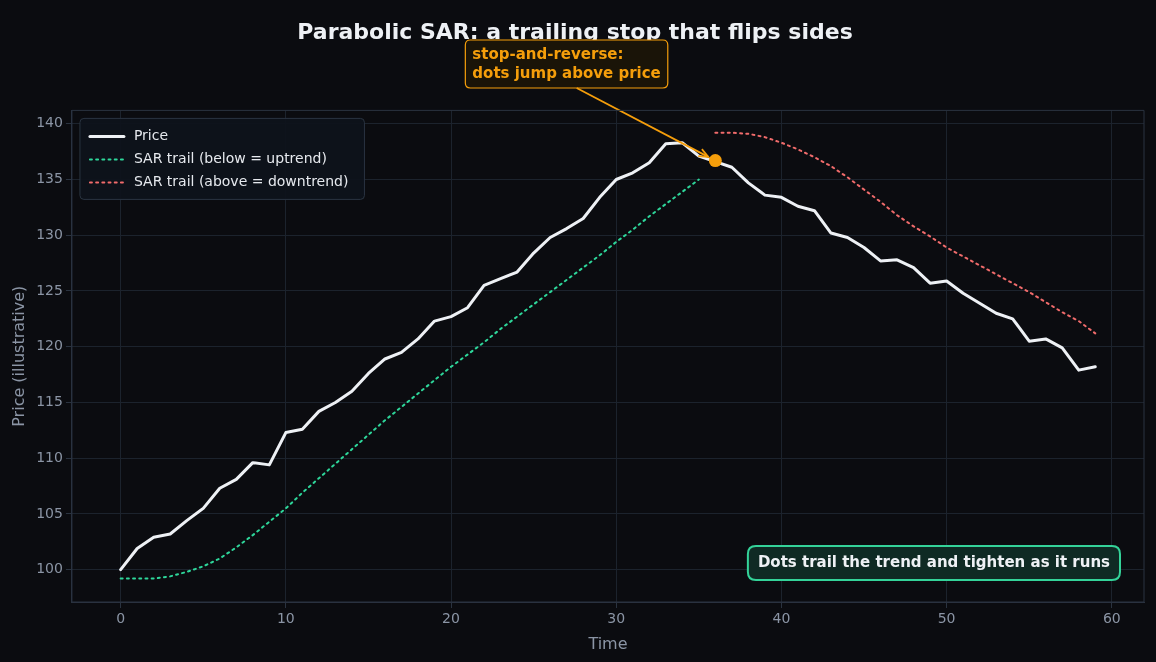  I want to click on y-tick-label: 105, so click(49, 512).